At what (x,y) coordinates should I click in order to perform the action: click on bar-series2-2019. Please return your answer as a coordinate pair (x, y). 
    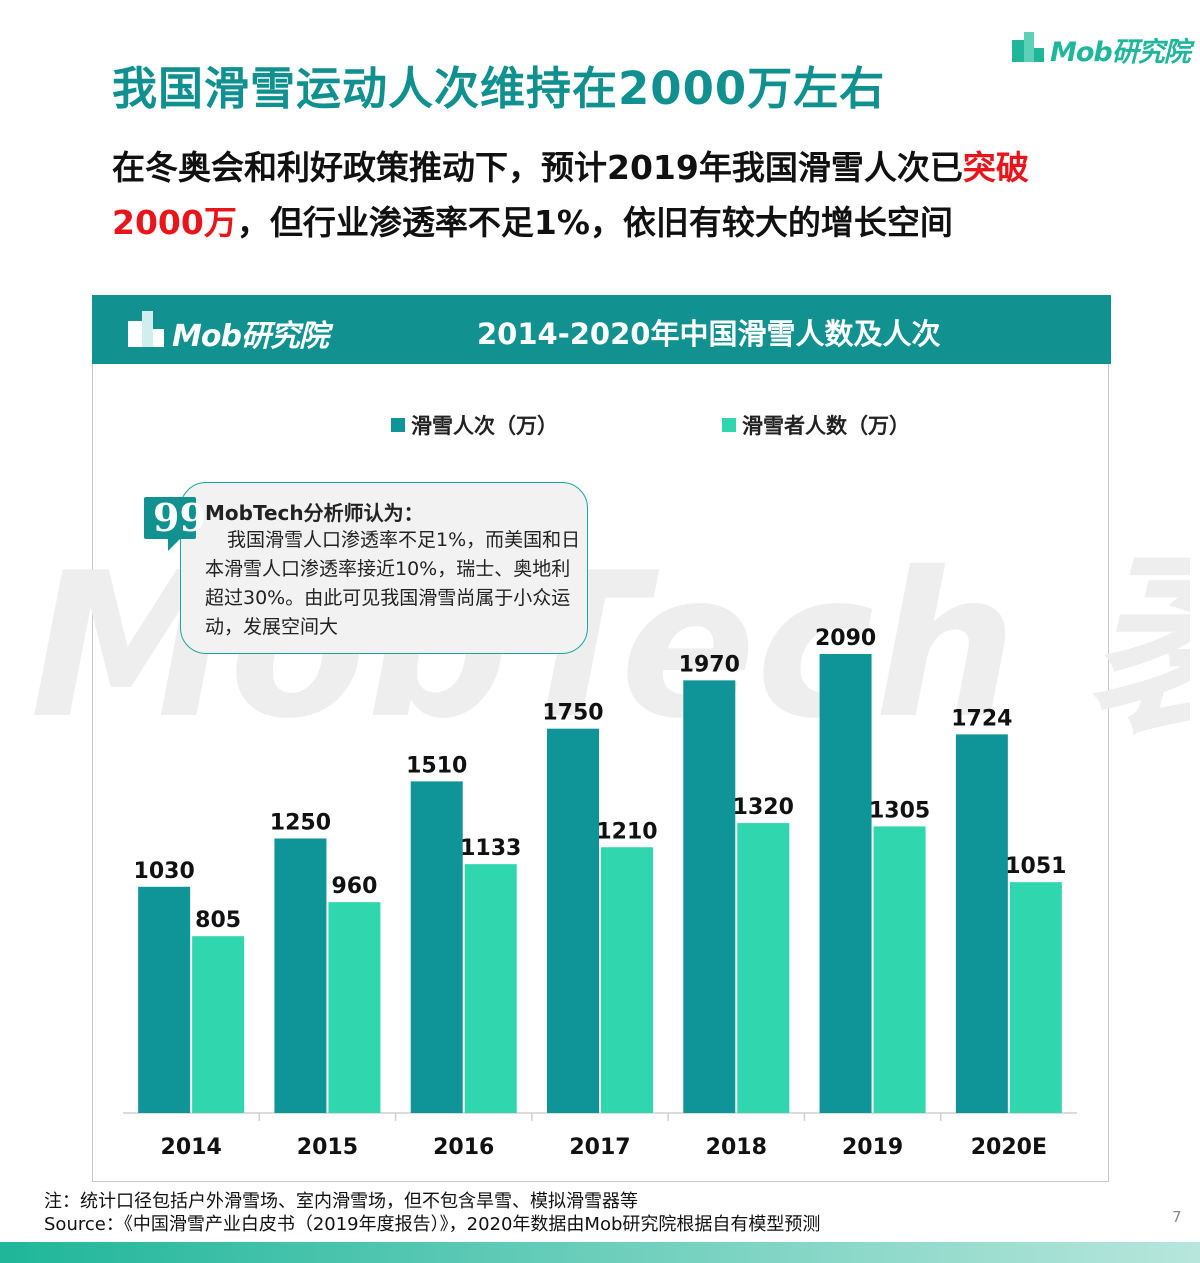
    Looking at the image, I should click on (899, 969).